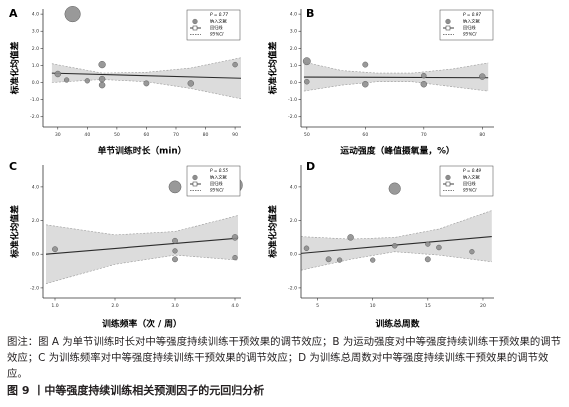 This screenshot has width=569, height=407. I want to click on x-tick-label: 40, so click(87, 135).